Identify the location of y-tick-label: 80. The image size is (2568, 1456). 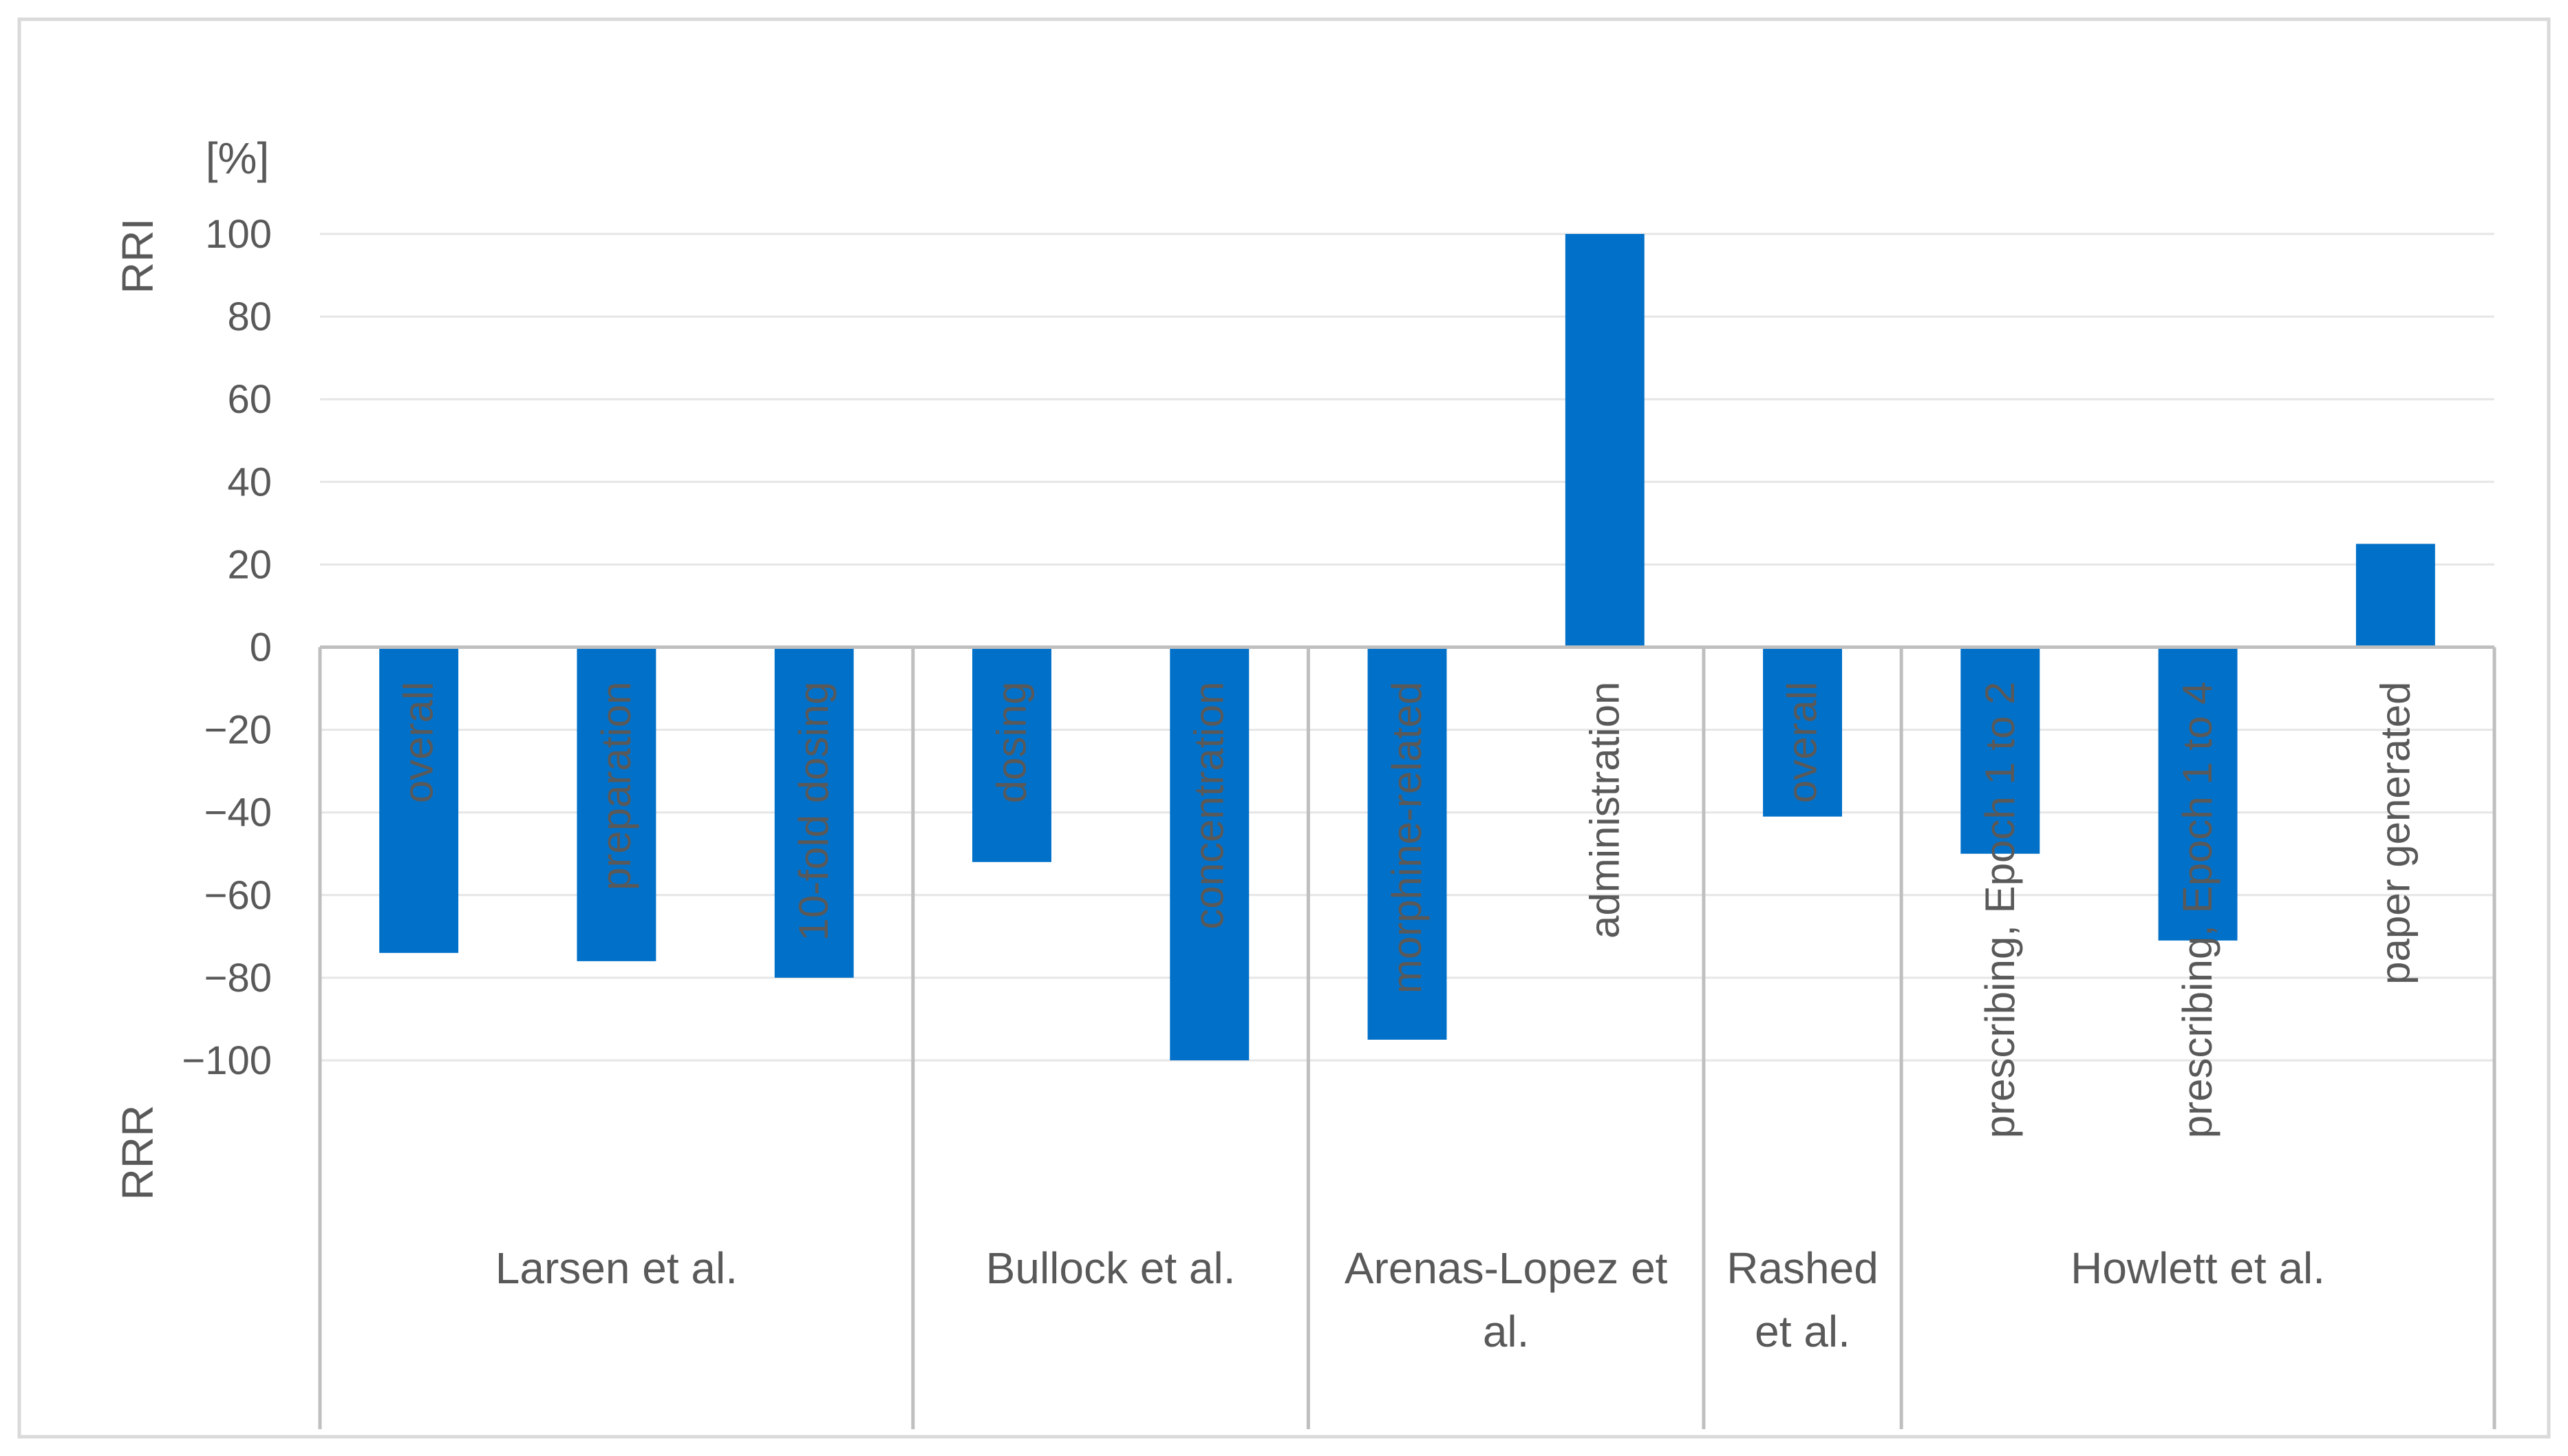
(249, 317).